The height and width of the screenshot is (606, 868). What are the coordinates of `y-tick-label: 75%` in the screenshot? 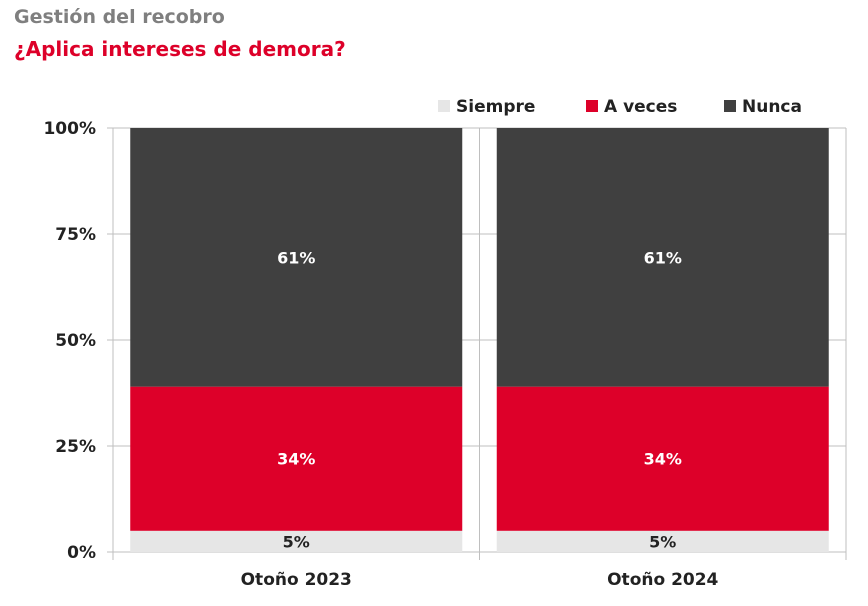 It's located at (75, 235).